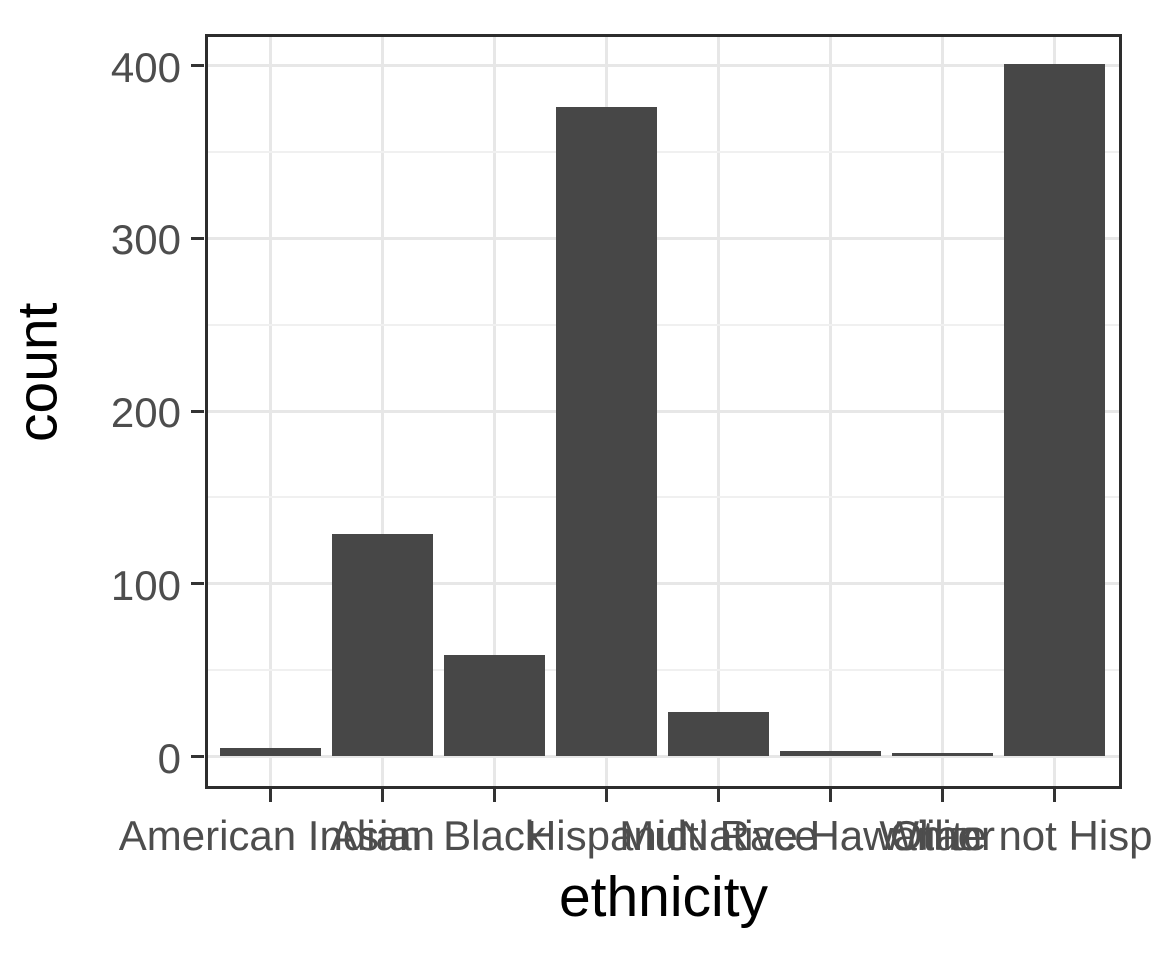 This screenshot has height=960, width=1152. Describe the element at coordinates (663, 897) in the screenshot. I see `x-axis-title: ethnicity` at that location.